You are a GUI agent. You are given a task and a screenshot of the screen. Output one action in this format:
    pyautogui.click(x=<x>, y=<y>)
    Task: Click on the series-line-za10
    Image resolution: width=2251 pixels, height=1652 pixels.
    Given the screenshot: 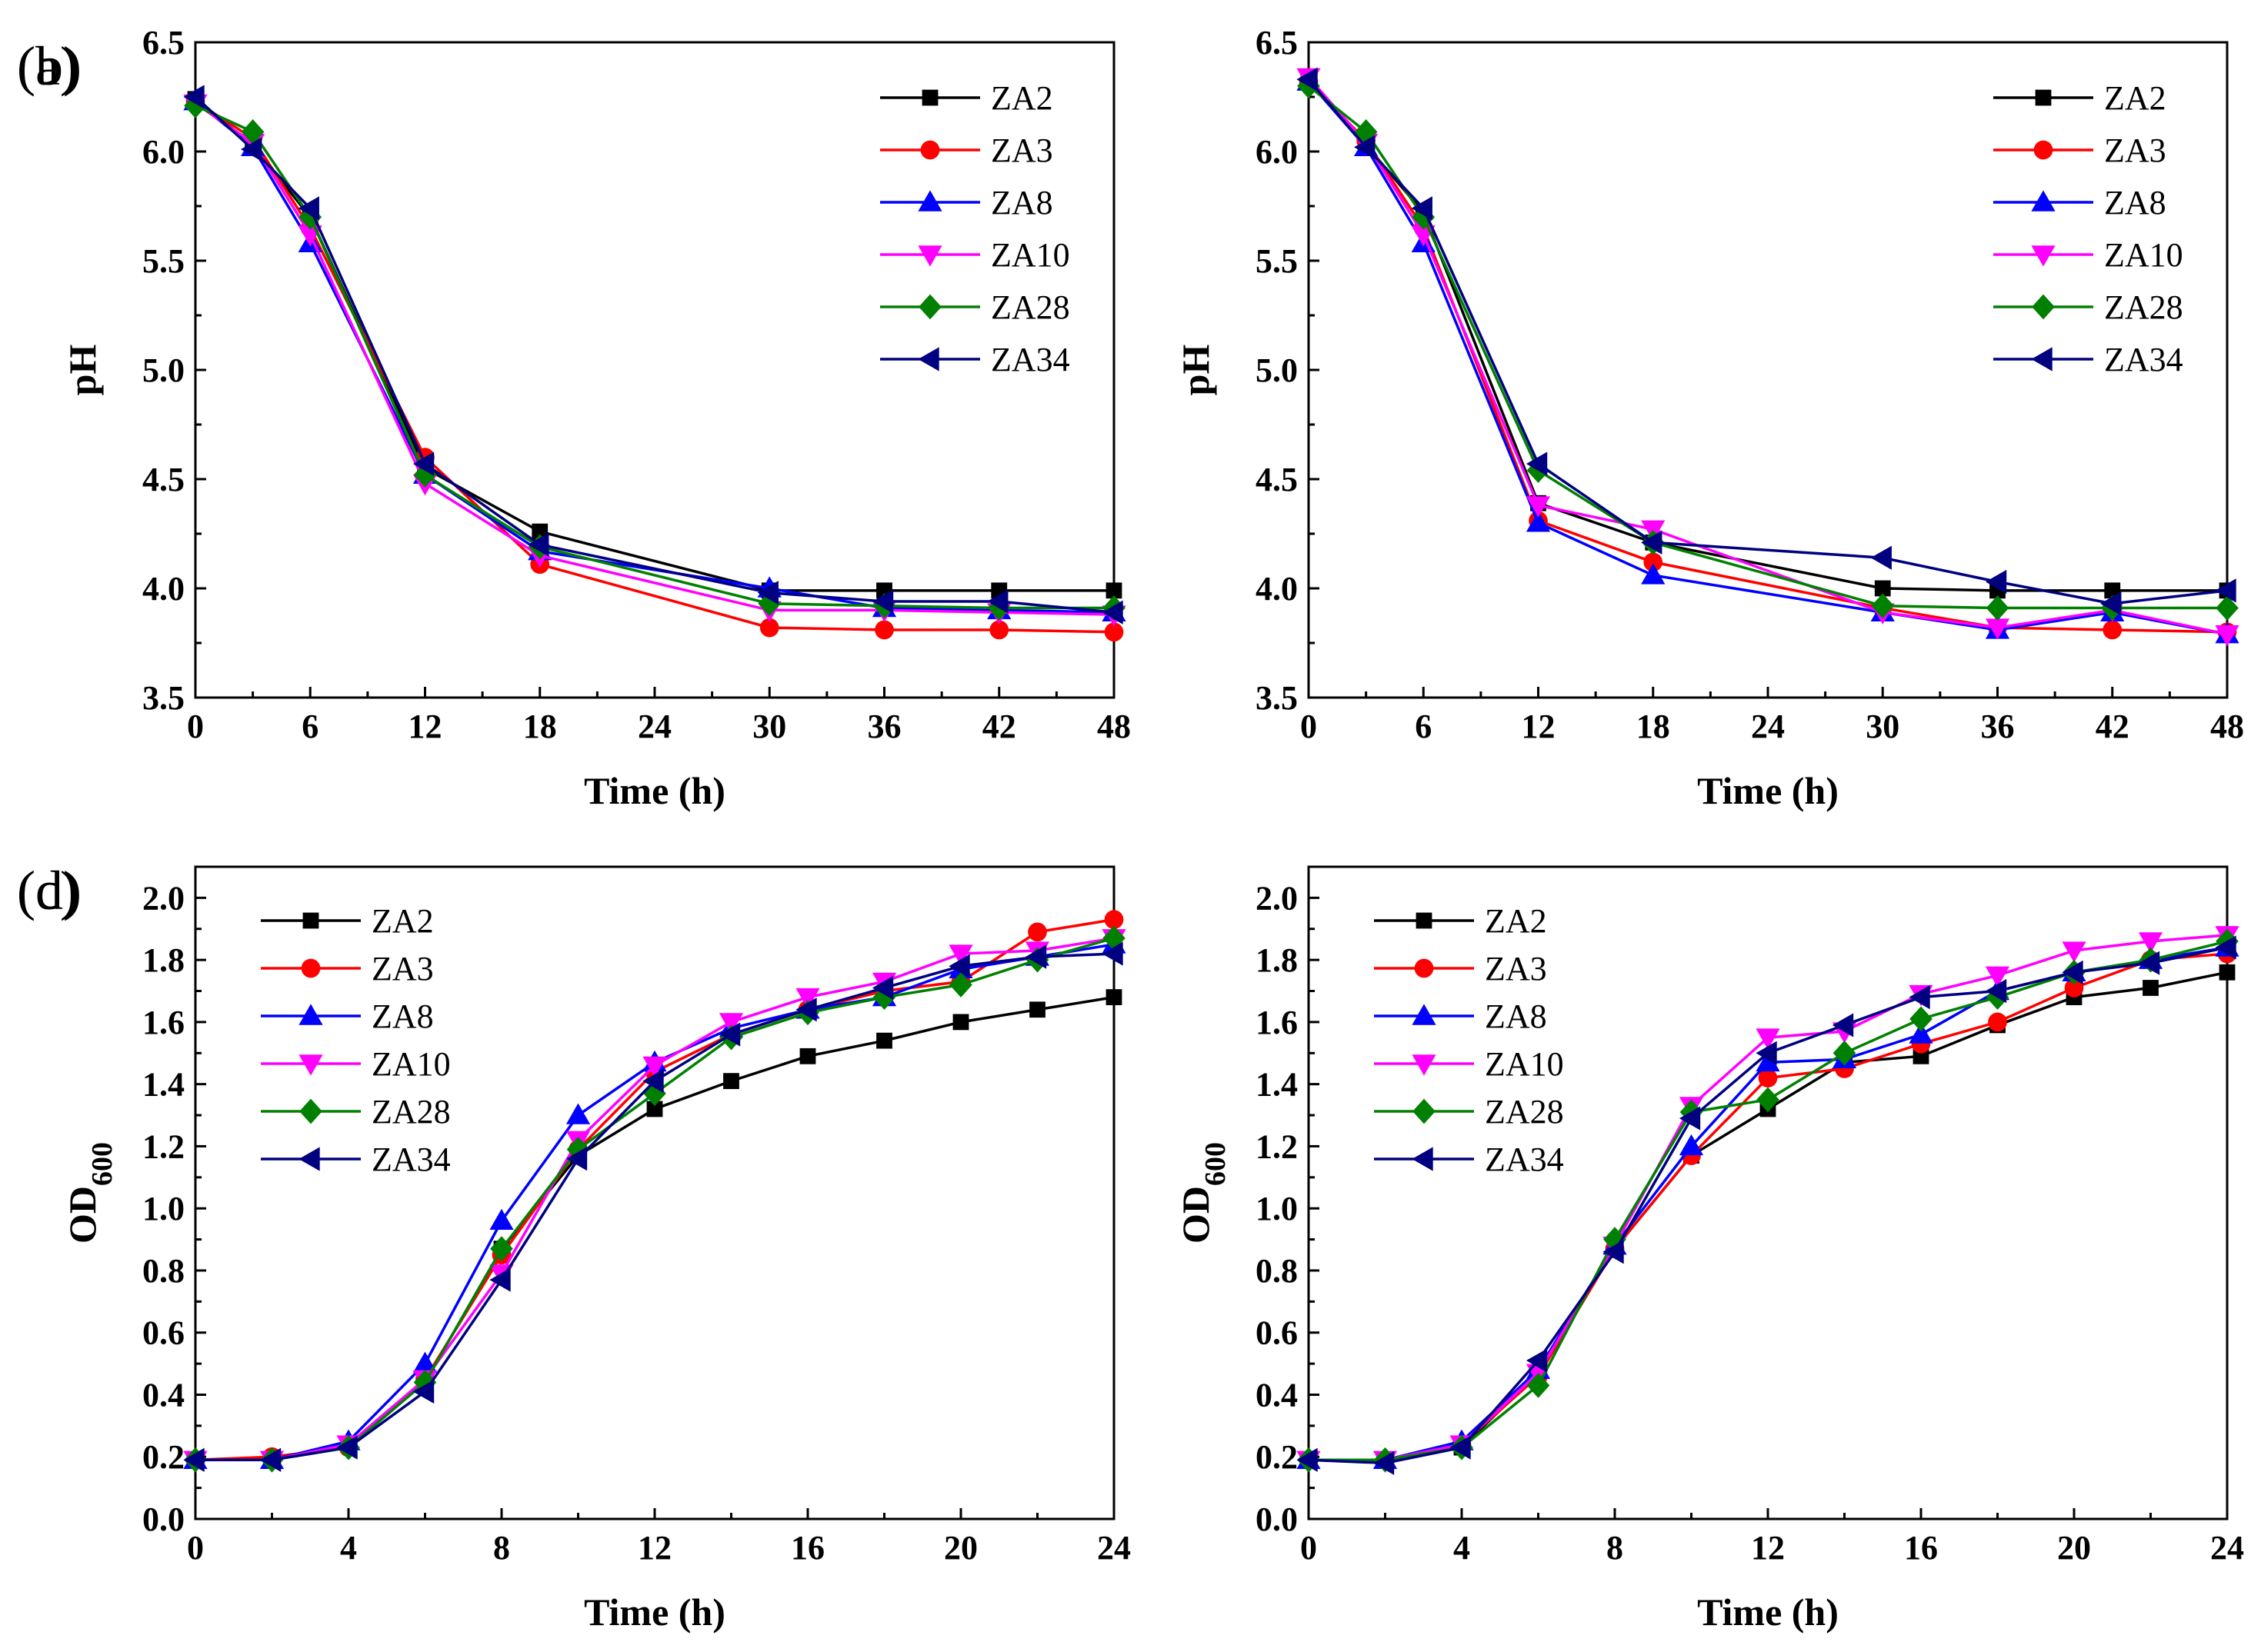 What is the action you would take?
    pyautogui.click(x=1768, y=1198)
    